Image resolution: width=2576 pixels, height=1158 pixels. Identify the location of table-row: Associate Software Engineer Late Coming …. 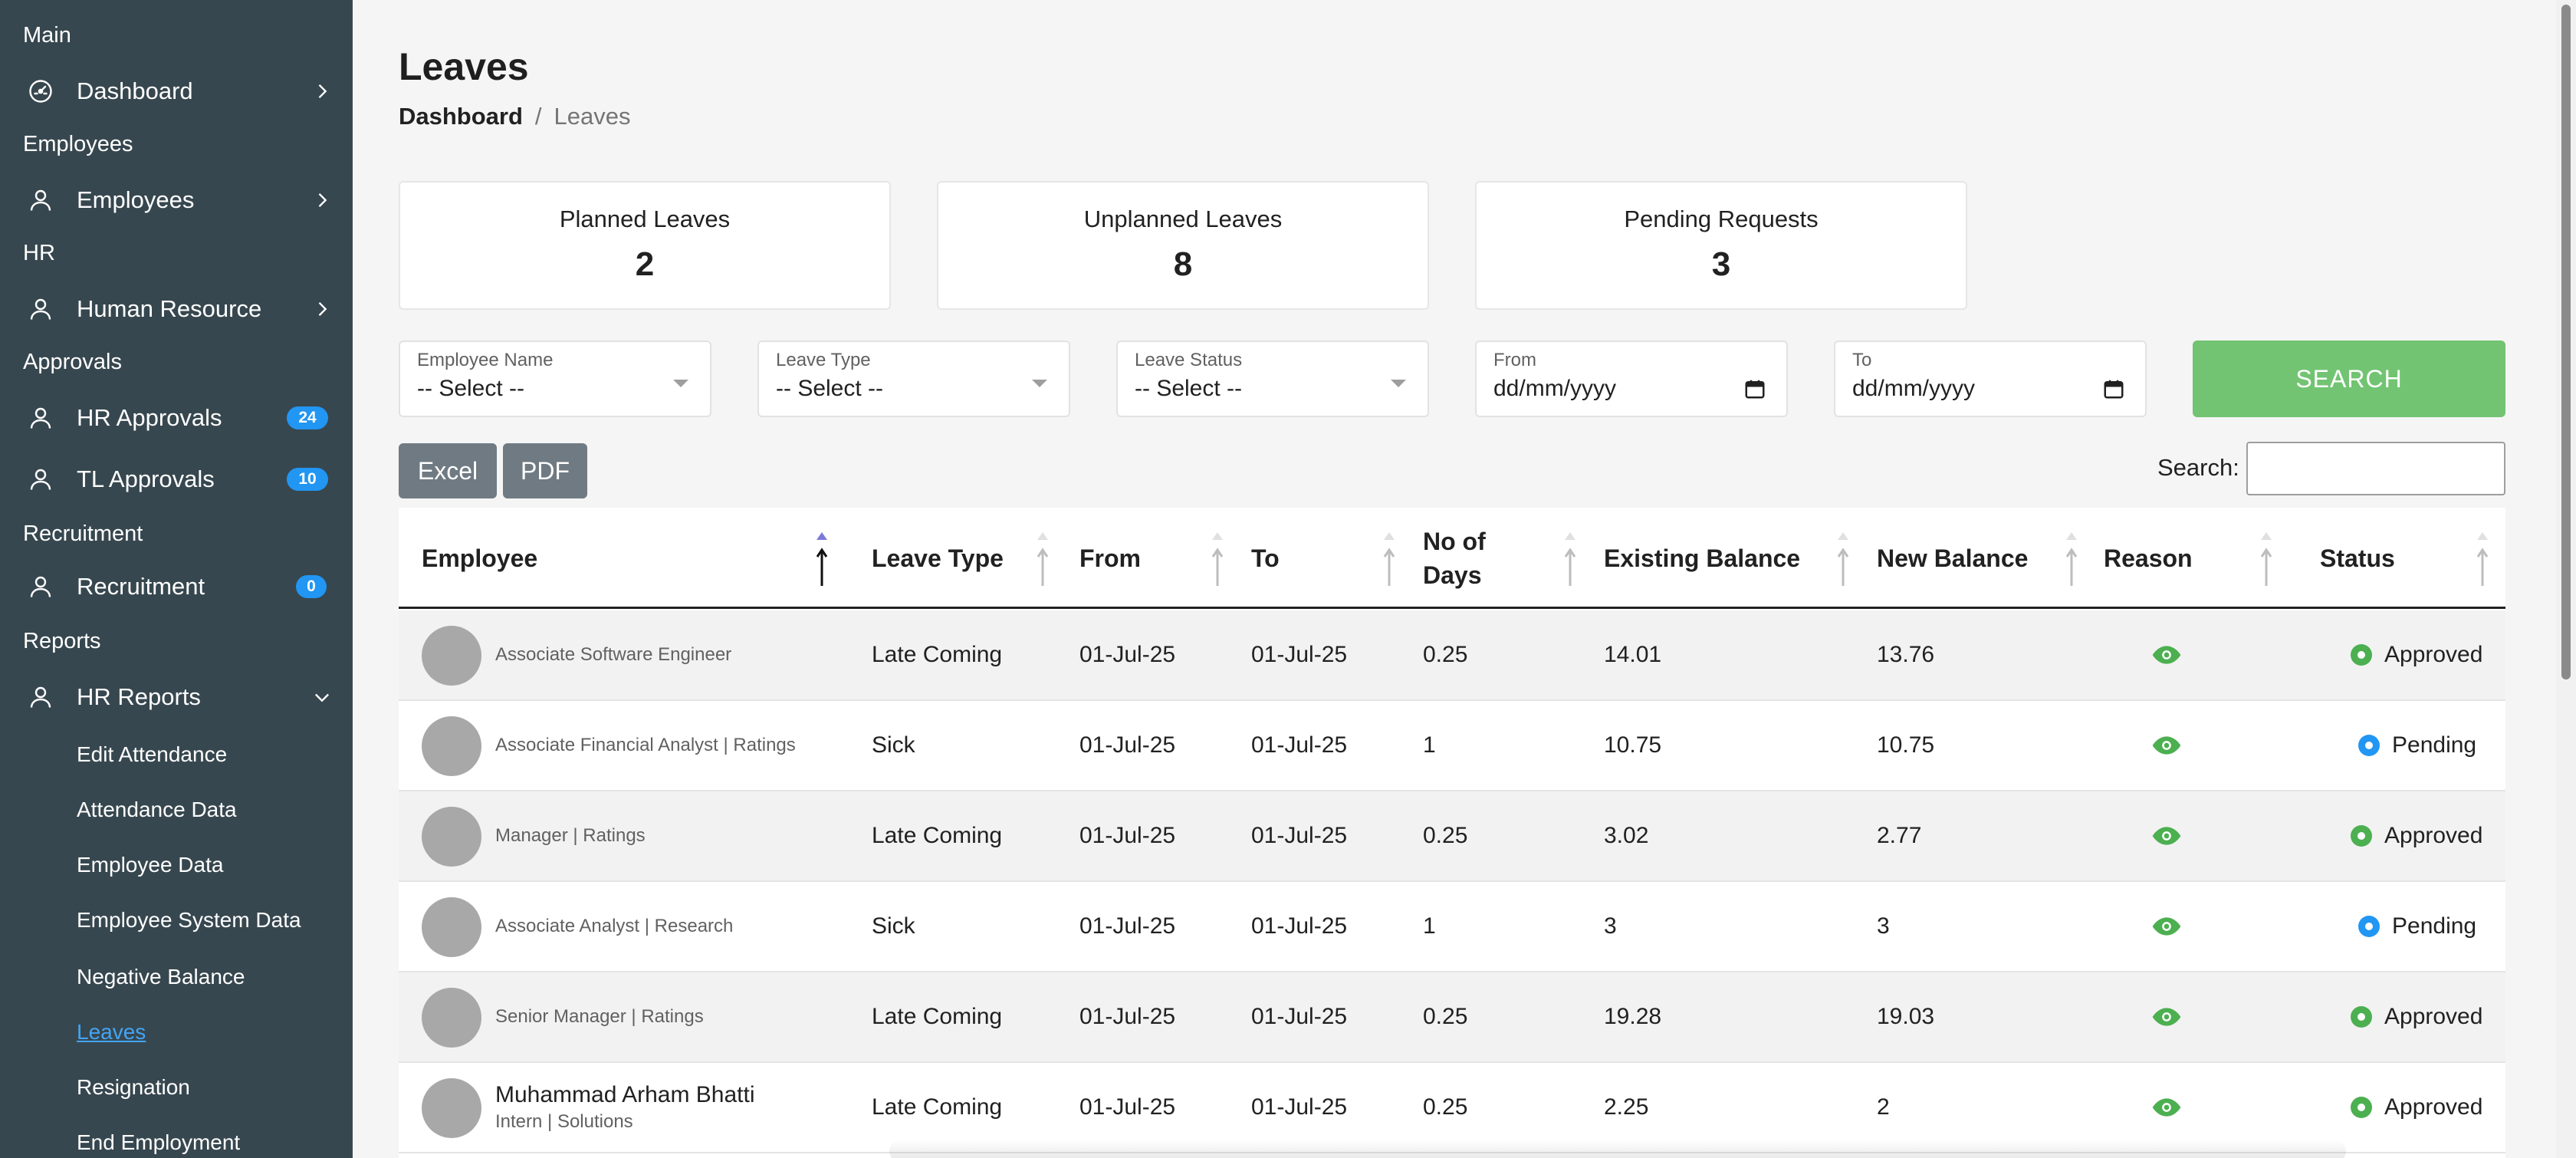
(1452, 655).